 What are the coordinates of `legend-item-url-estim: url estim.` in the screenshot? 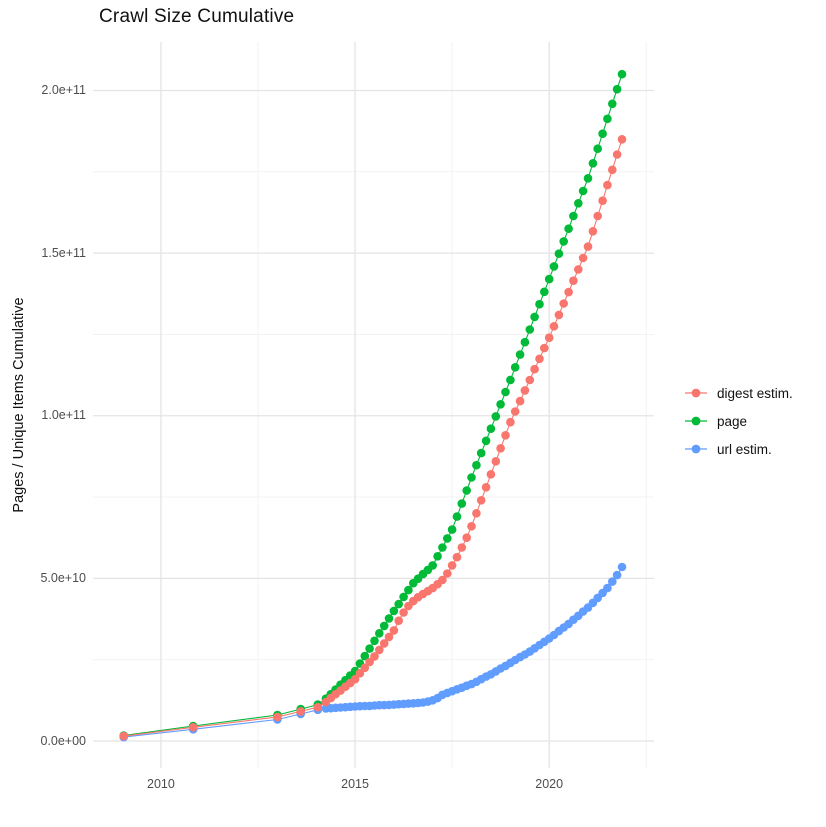 It's located at (738, 449).